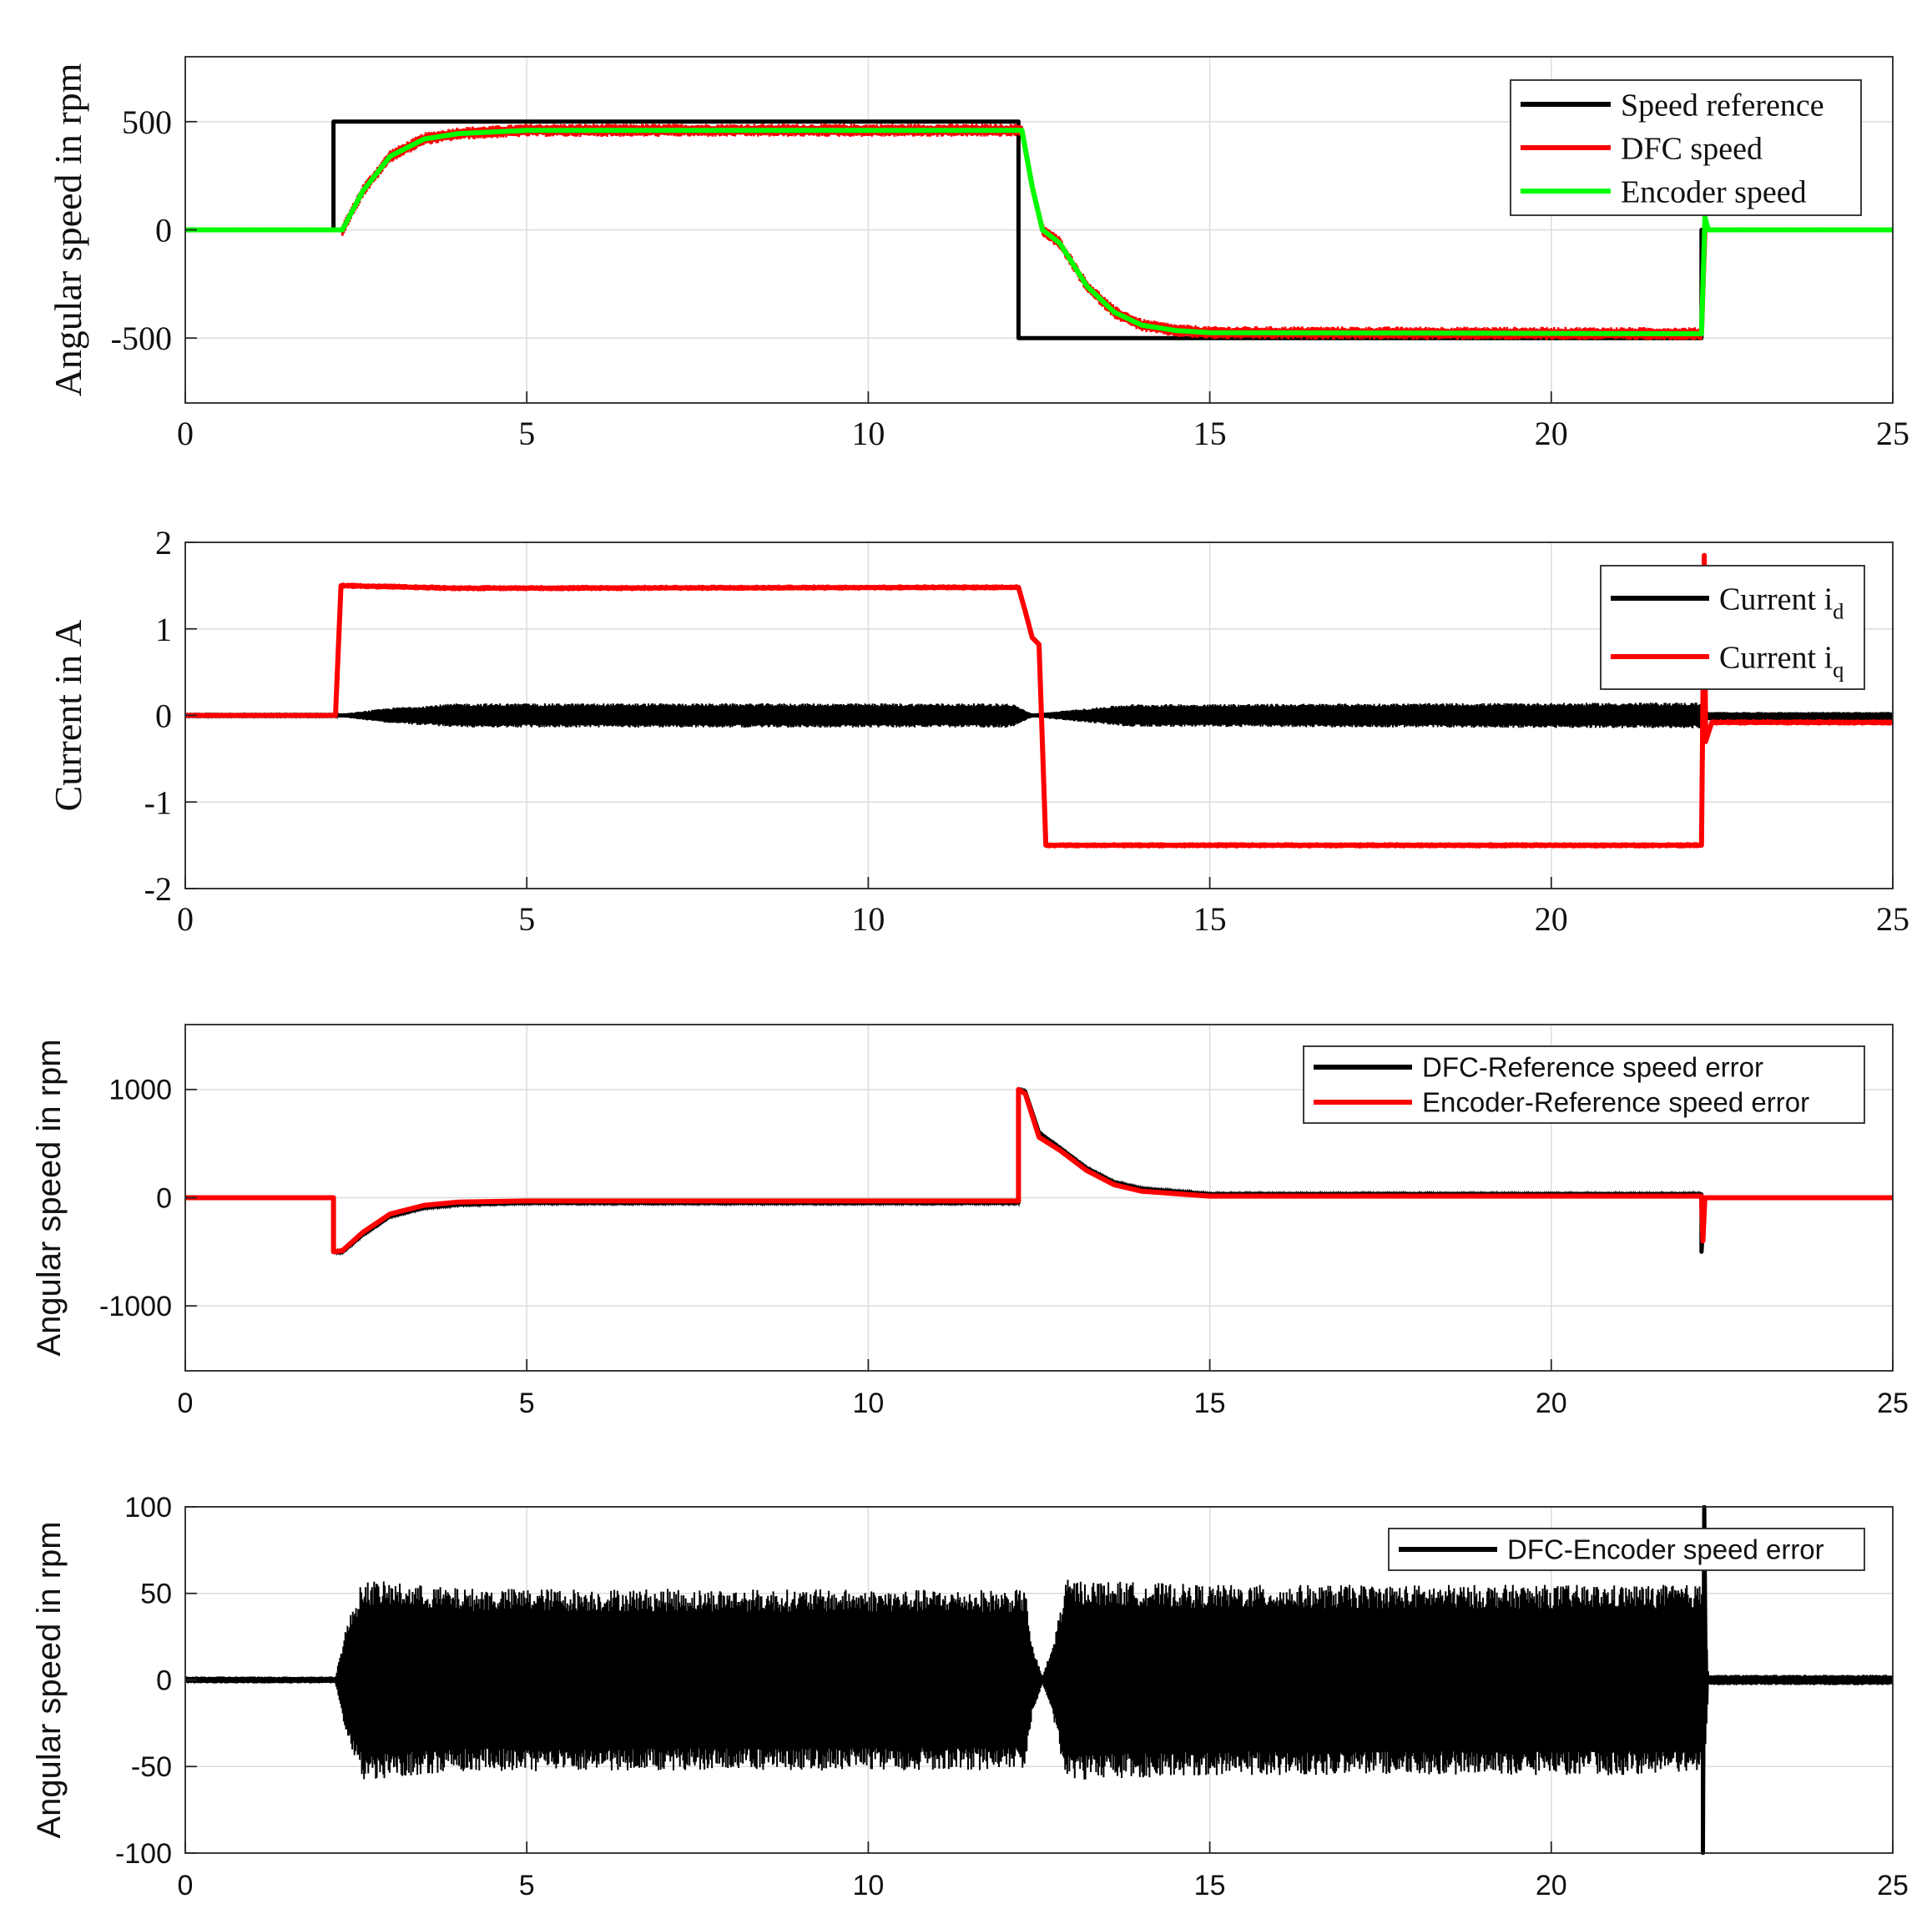 The image size is (1932, 1924). What do you see at coordinates (1692, 148) in the screenshot?
I see `legend-label: DFC speed` at bounding box center [1692, 148].